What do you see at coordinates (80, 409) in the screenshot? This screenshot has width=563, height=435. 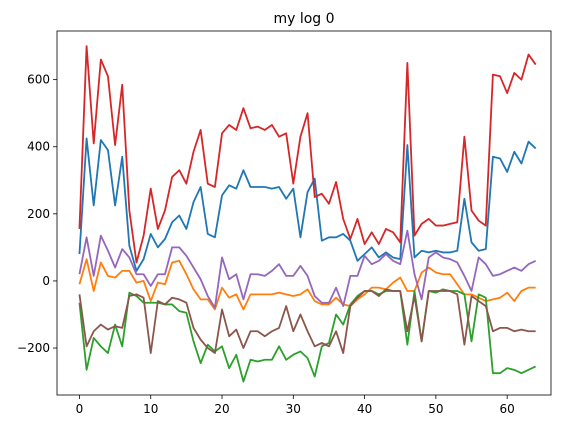 I see `x-tick-label: 0` at bounding box center [80, 409].